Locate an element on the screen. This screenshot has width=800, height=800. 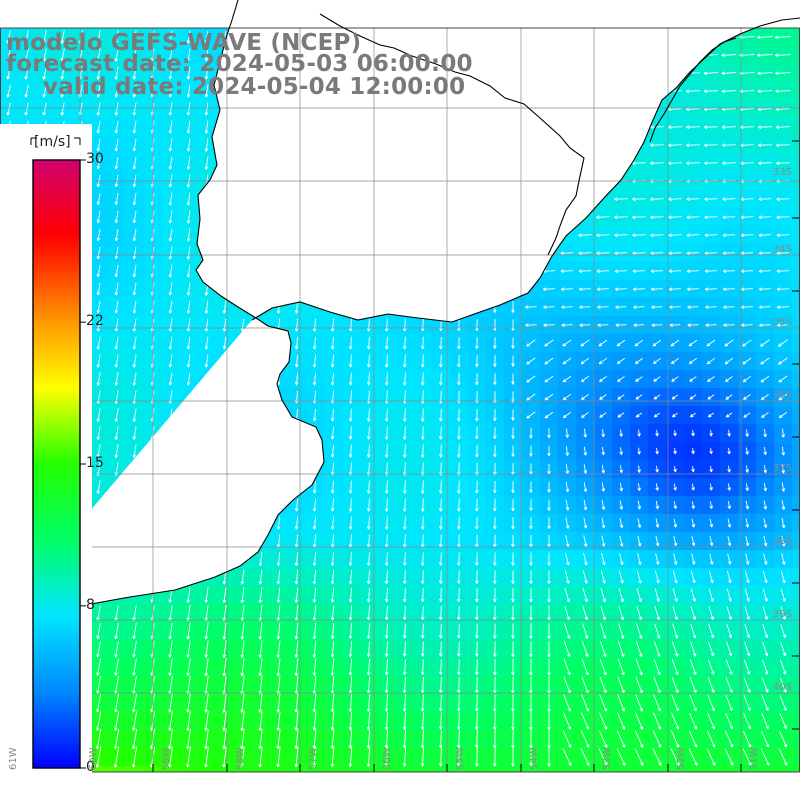
longitude-label: 51W is located at coordinates (754, 758).